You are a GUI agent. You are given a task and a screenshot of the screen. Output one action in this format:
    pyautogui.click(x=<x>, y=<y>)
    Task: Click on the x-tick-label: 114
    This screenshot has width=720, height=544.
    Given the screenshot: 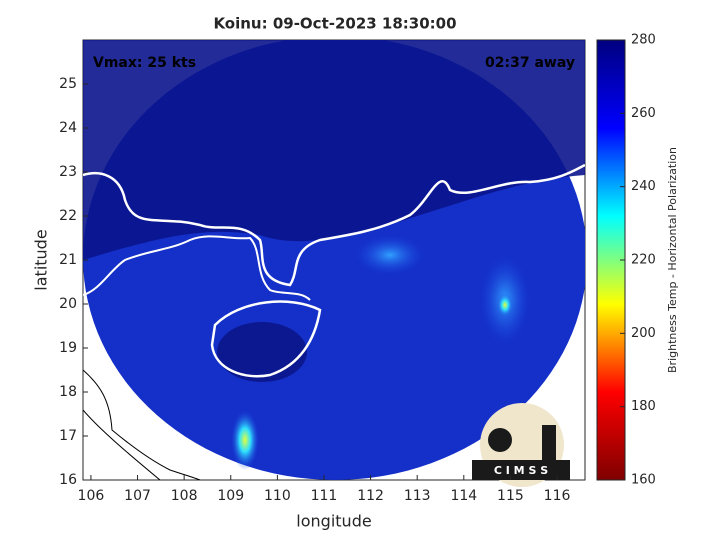 What is the action you would take?
    pyautogui.click(x=463, y=496)
    